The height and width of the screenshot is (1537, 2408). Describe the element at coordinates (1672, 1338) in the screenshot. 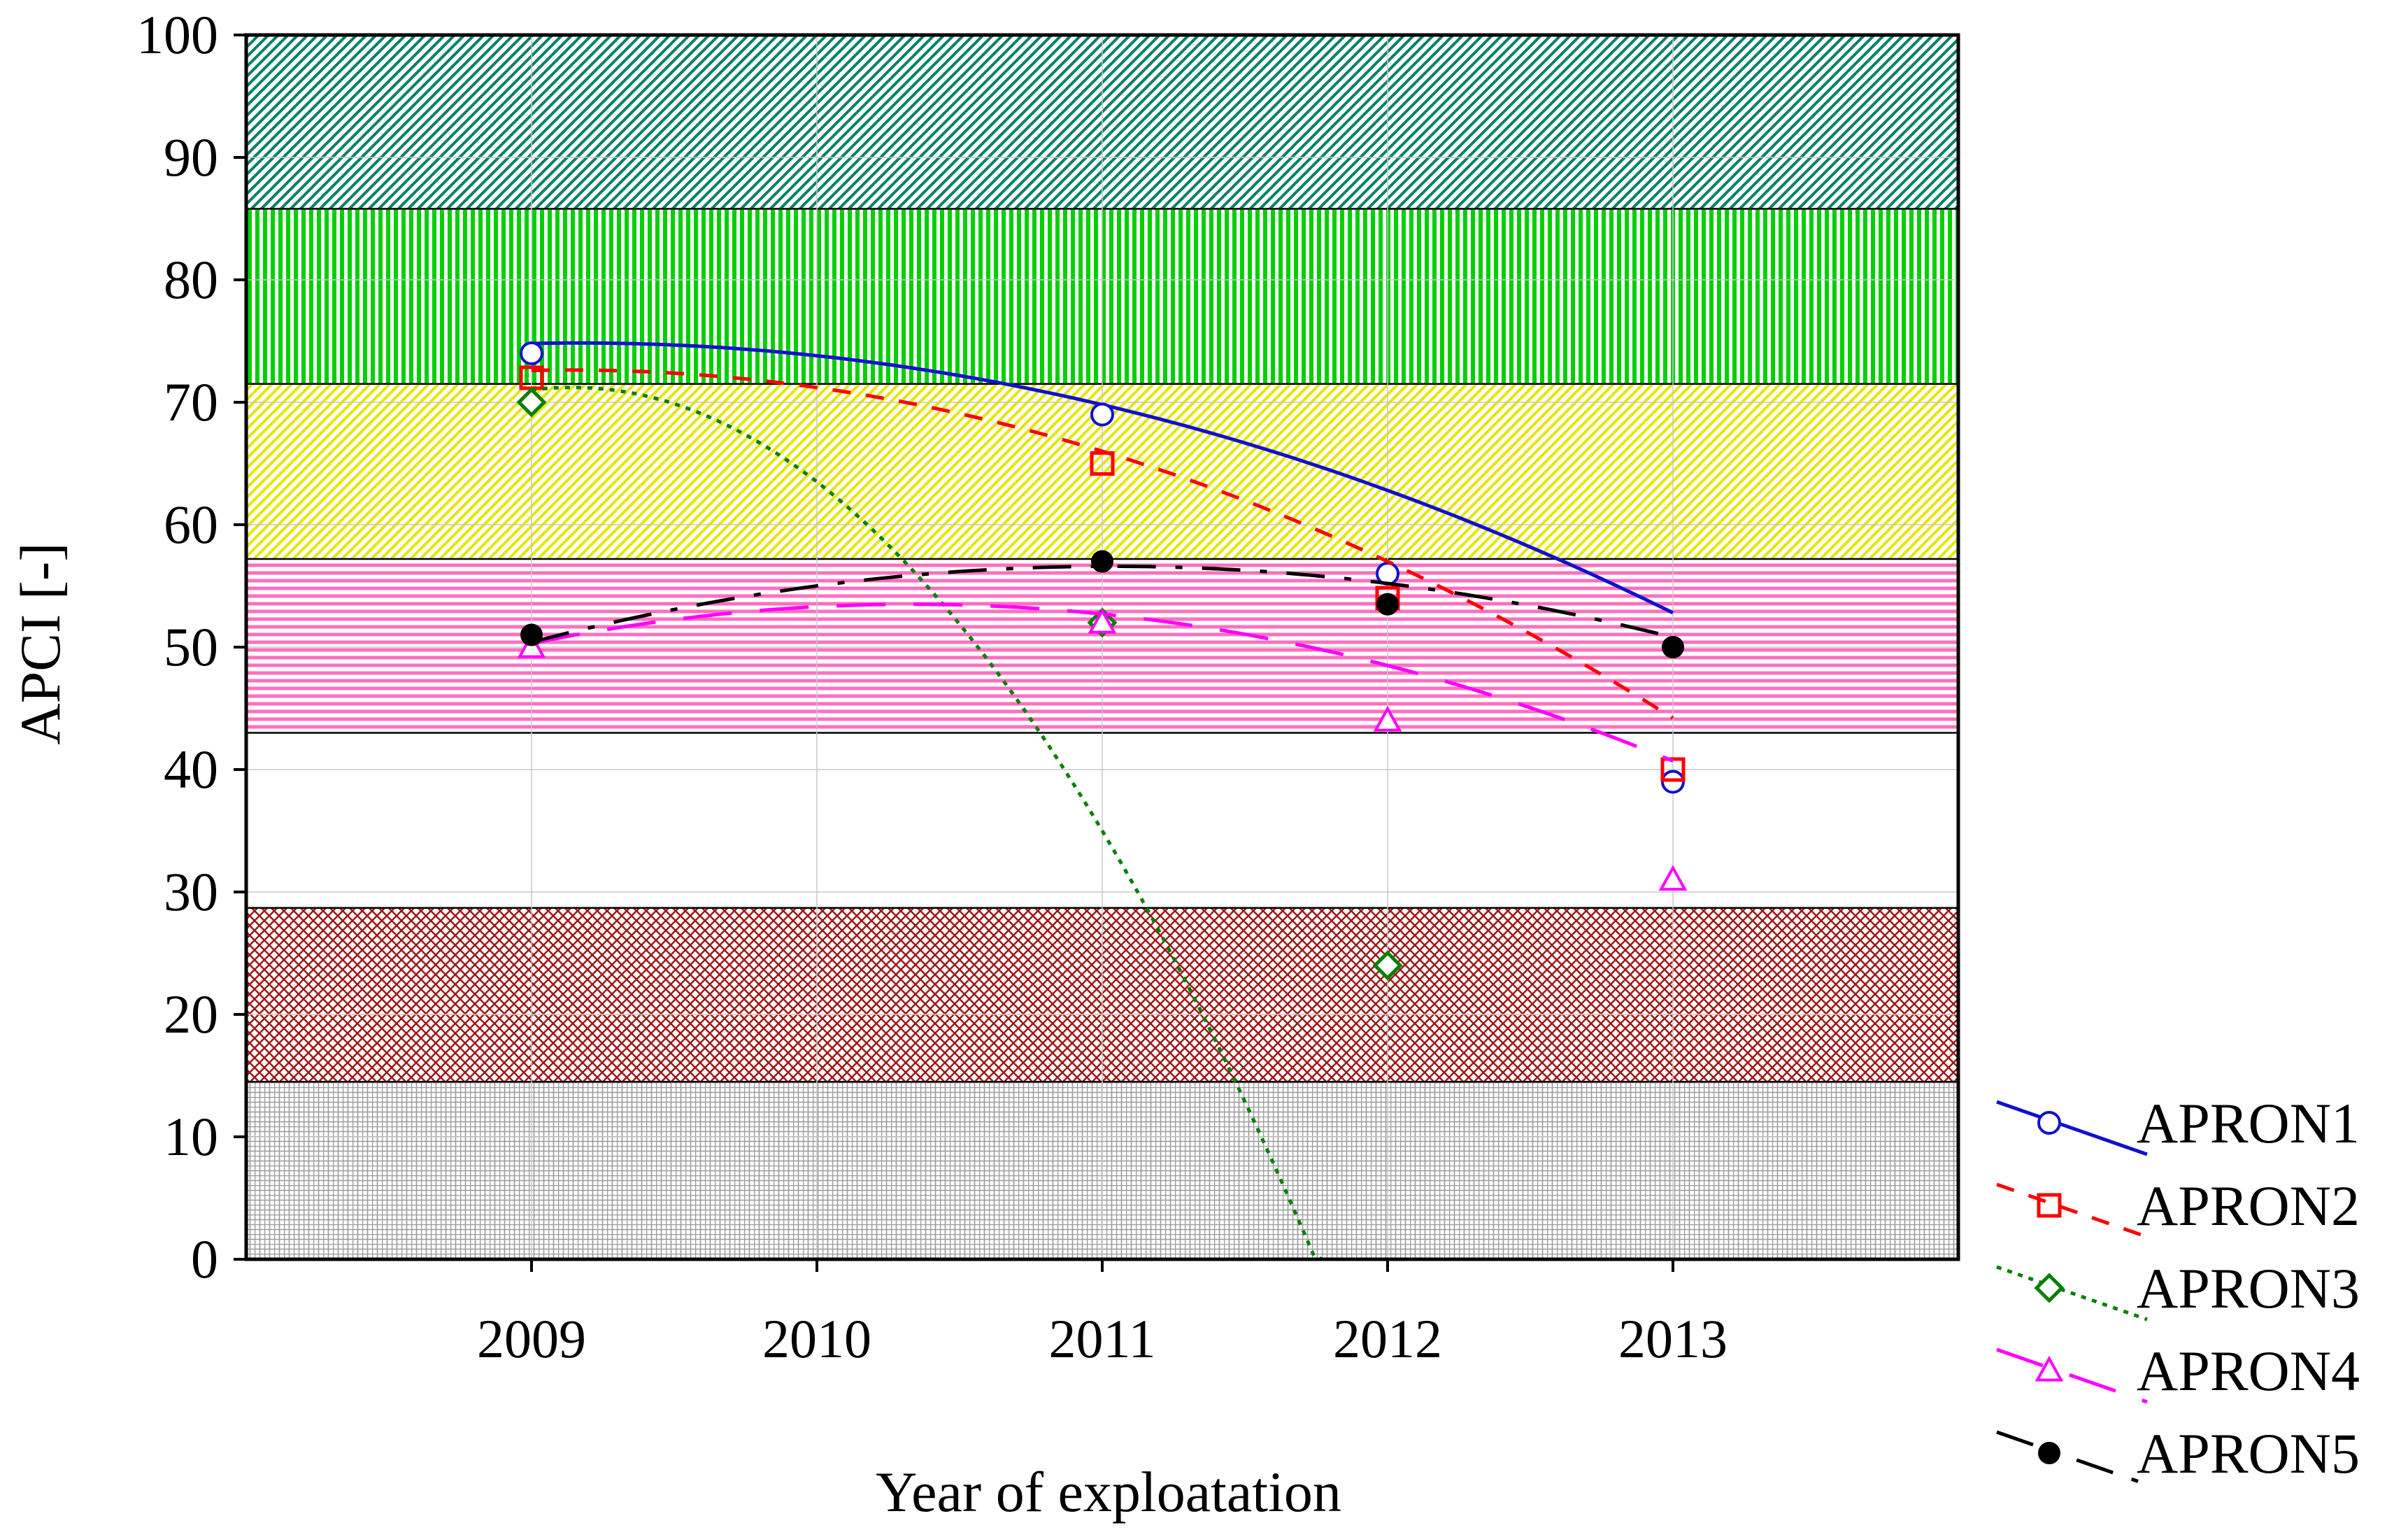

I see `x-tick-label: 2013` at that location.